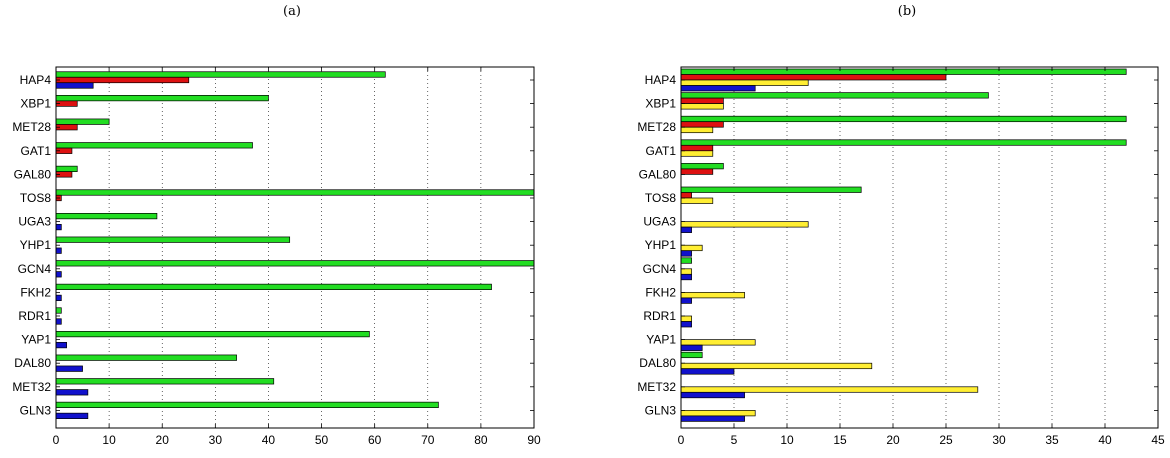  What do you see at coordinates (269, 440) in the screenshot?
I see `x-tick-label-0-4: 40` at bounding box center [269, 440].